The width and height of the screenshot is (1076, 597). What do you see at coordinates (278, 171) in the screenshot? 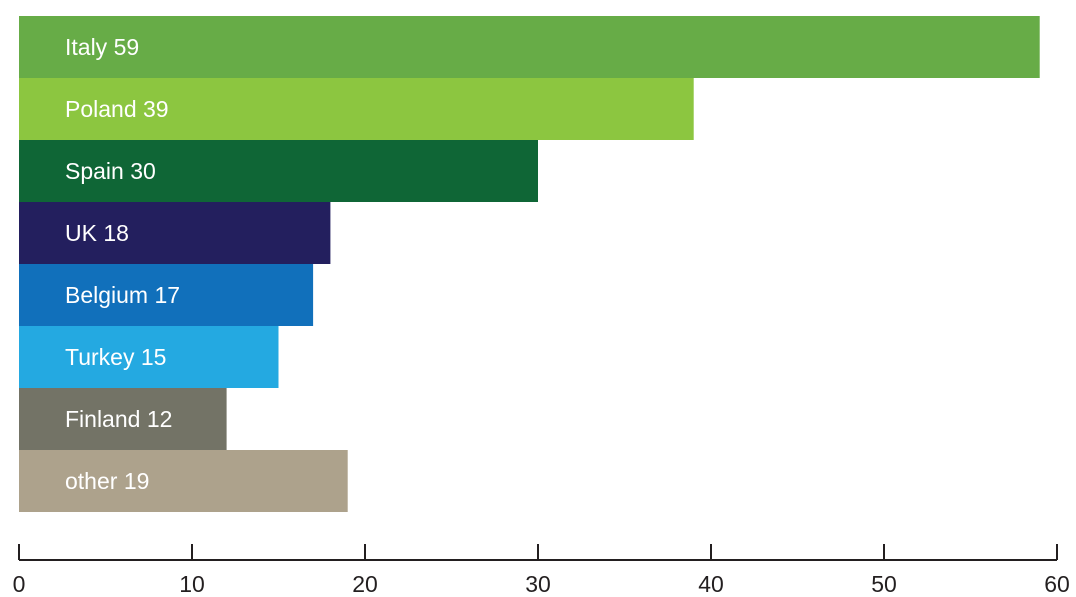
I see `bar-spain` at bounding box center [278, 171].